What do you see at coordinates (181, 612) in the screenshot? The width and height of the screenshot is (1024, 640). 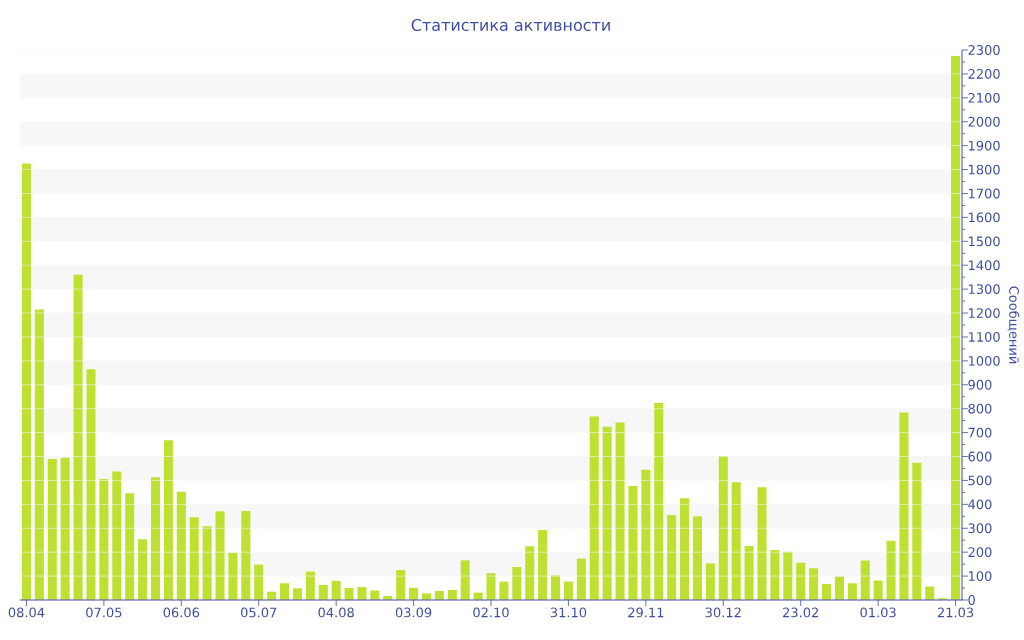 I see `x-tick-label: 06.06` at bounding box center [181, 612].